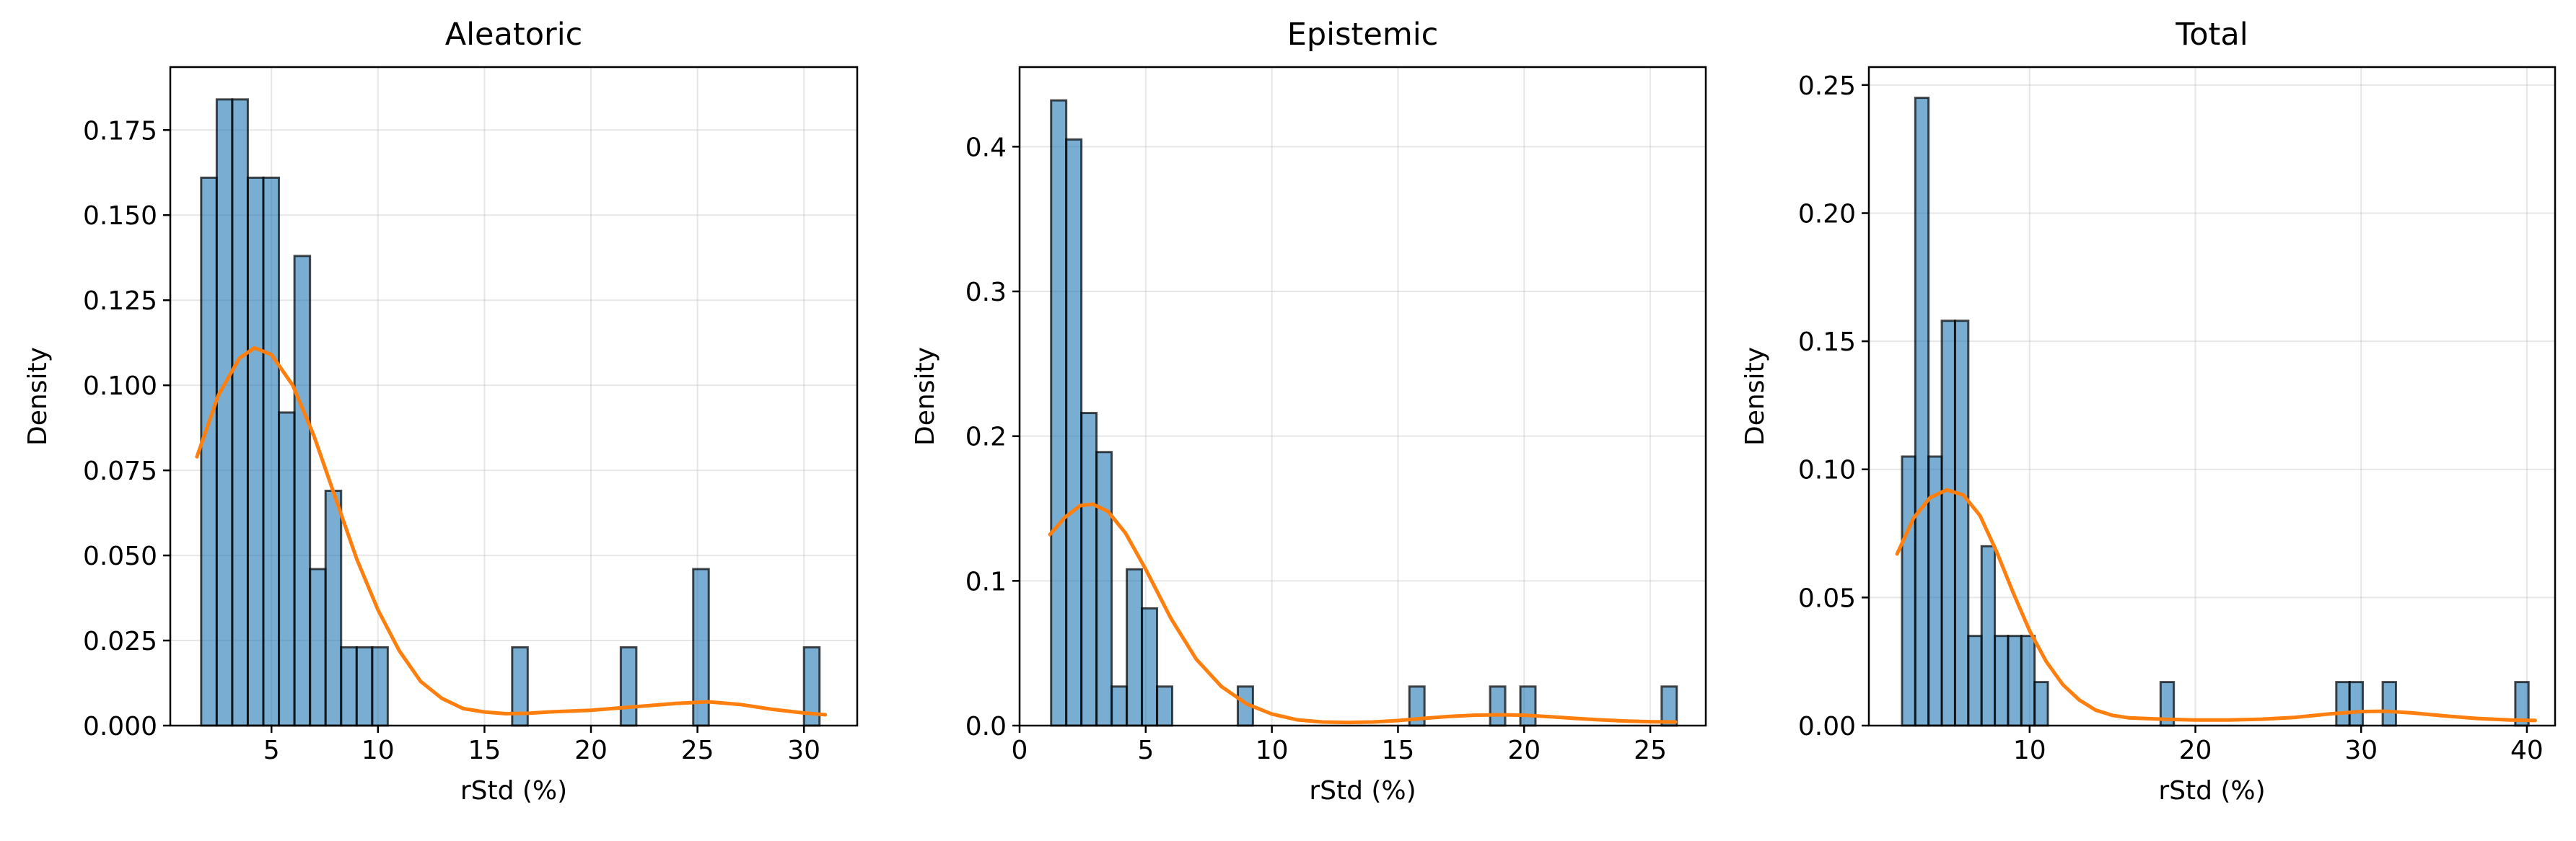 This screenshot has height=841, width=2576. Describe the element at coordinates (120, 301) in the screenshot. I see `y-tick-label: 0.125` at that location.